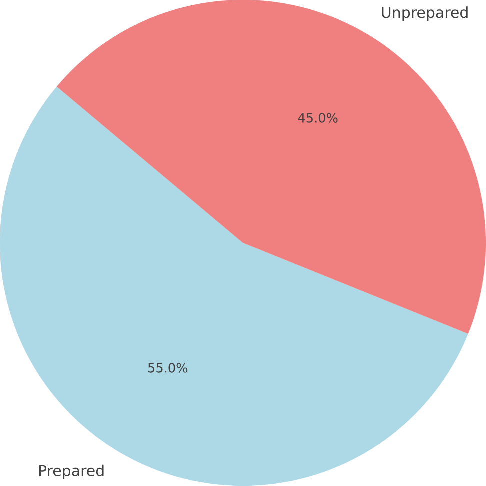  I want to click on data-label: 45.0%, so click(318, 118).